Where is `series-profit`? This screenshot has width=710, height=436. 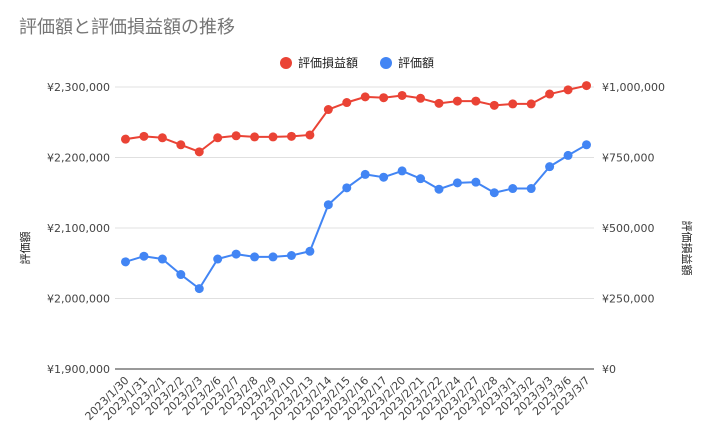
series-profit is located at coordinates (356, 119).